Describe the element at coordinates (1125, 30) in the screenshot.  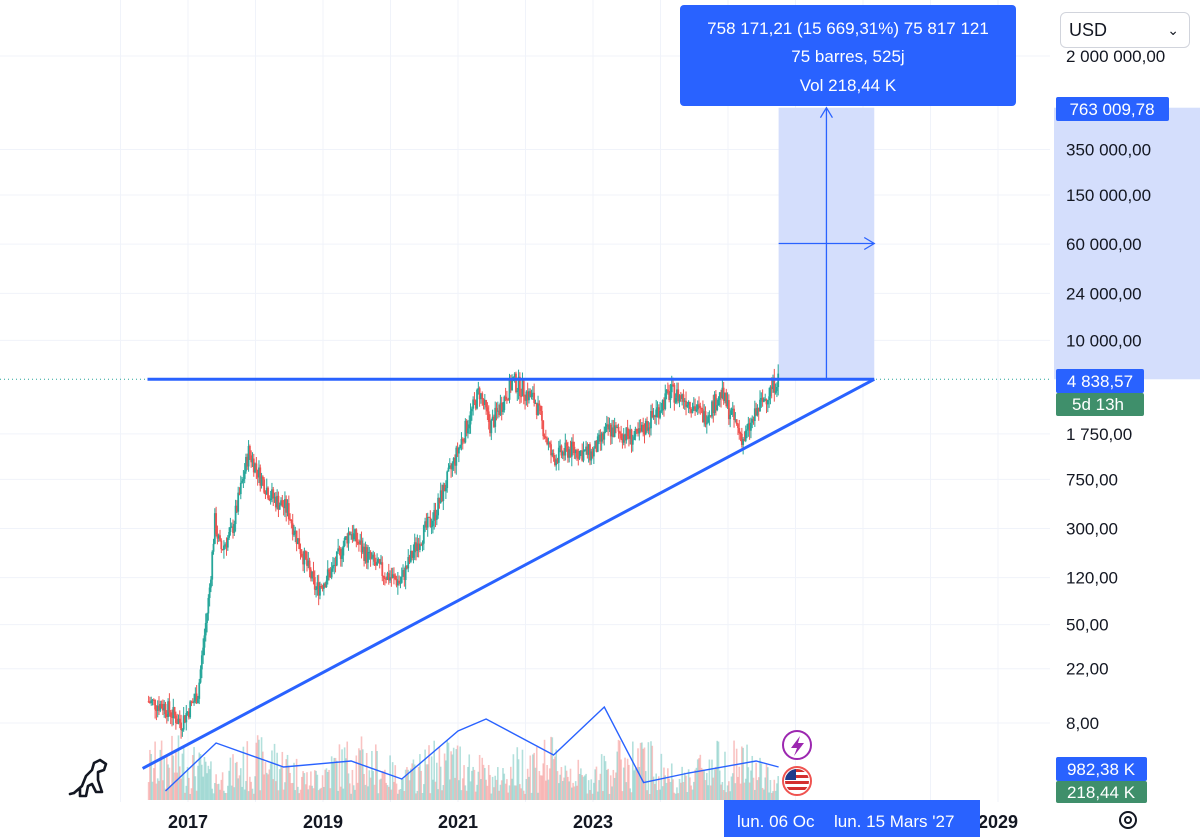
I see `currency-select: USD ⌄` at that location.